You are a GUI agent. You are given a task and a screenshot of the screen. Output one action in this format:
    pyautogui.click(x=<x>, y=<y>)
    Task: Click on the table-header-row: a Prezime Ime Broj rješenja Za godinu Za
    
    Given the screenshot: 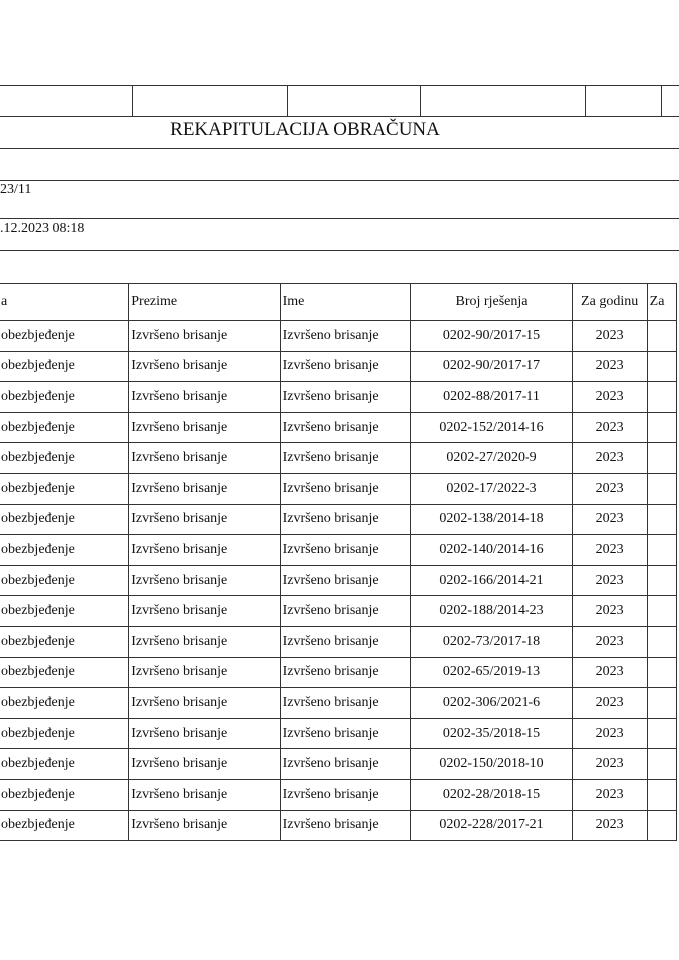 What is the action you would take?
    pyautogui.click(x=339, y=302)
    